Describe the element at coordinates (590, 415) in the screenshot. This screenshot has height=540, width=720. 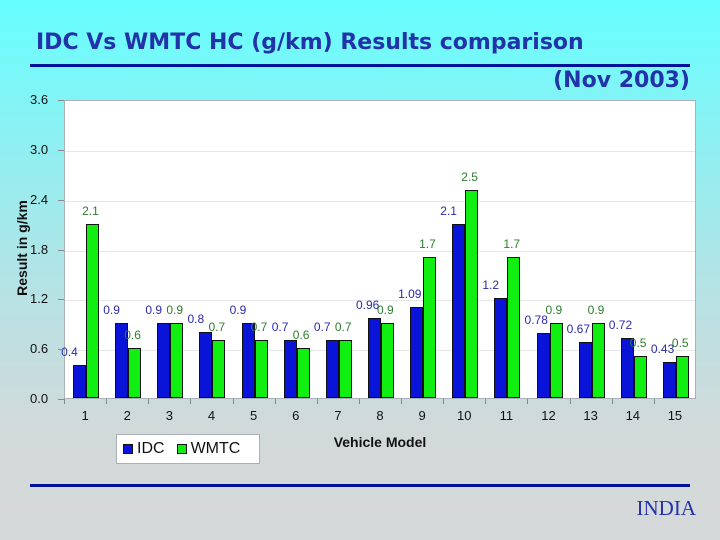
I see `x-tick-label: 13` at that location.